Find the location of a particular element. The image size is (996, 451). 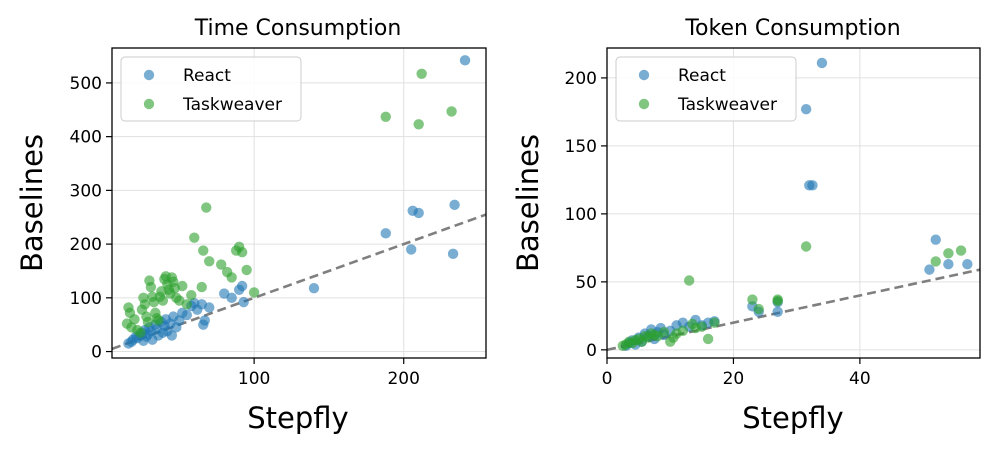

x-tick-label: 20 is located at coordinates (734, 379).